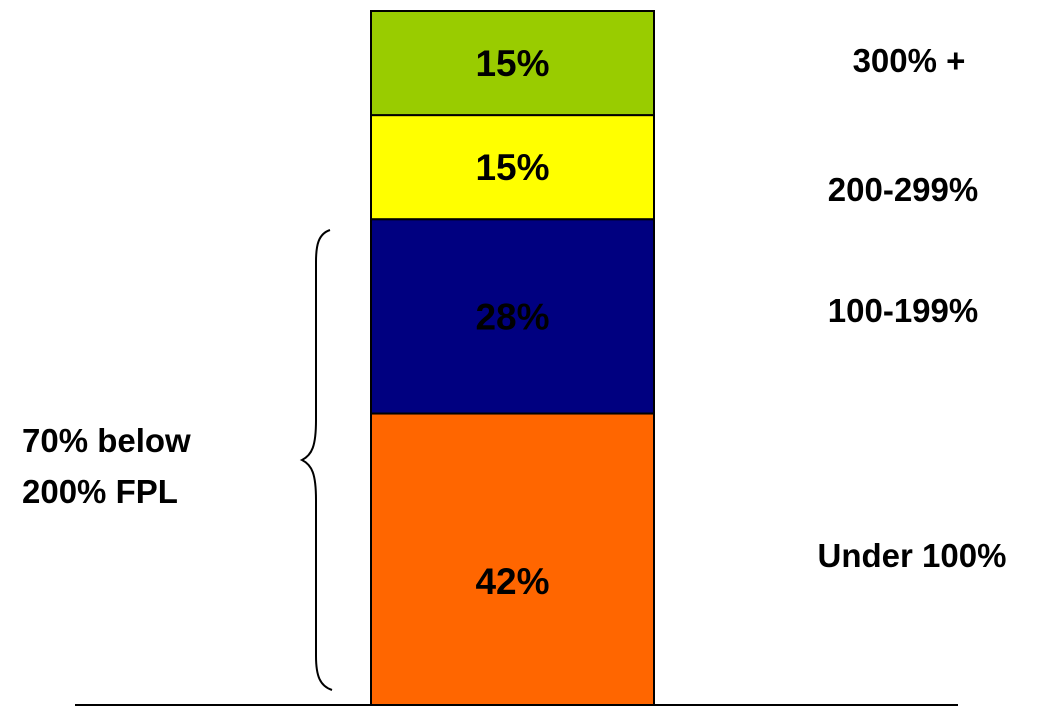 The height and width of the screenshot is (707, 1040). What do you see at coordinates (106, 440) in the screenshot?
I see `brace-label-line1: 70% below` at bounding box center [106, 440].